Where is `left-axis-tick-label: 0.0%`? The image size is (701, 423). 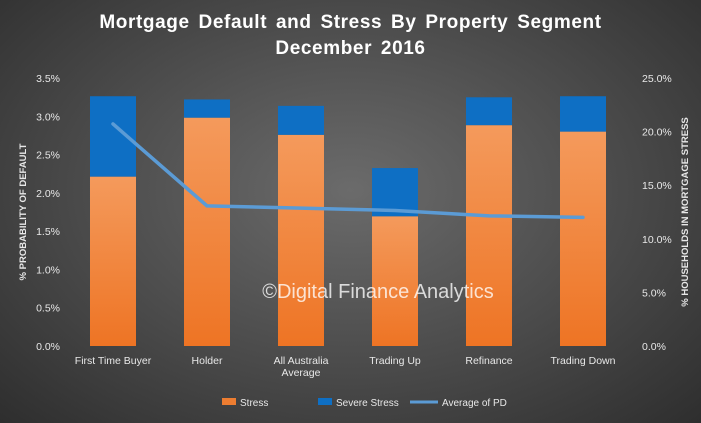 left-axis-tick-label: 0.0% is located at coordinates (48, 347).